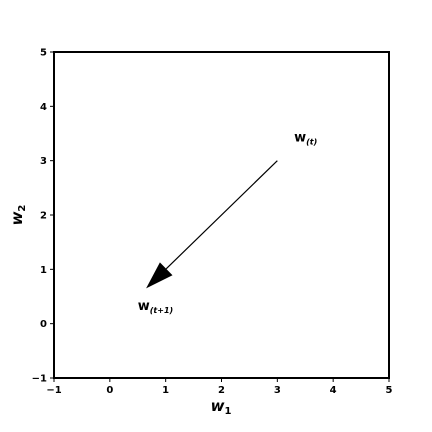 This screenshot has height=432, width=432. What do you see at coordinates (43, 53) in the screenshot?
I see `y-tick-label: 5` at bounding box center [43, 53].